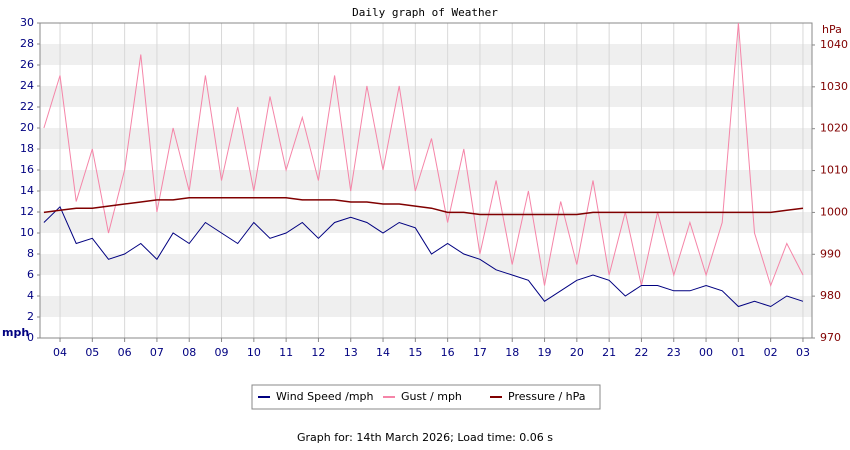 The height and width of the screenshot is (450, 850). What do you see at coordinates (157, 352) in the screenshot?
I see `x-tick-label: 07` at bounding box center [157, 352].